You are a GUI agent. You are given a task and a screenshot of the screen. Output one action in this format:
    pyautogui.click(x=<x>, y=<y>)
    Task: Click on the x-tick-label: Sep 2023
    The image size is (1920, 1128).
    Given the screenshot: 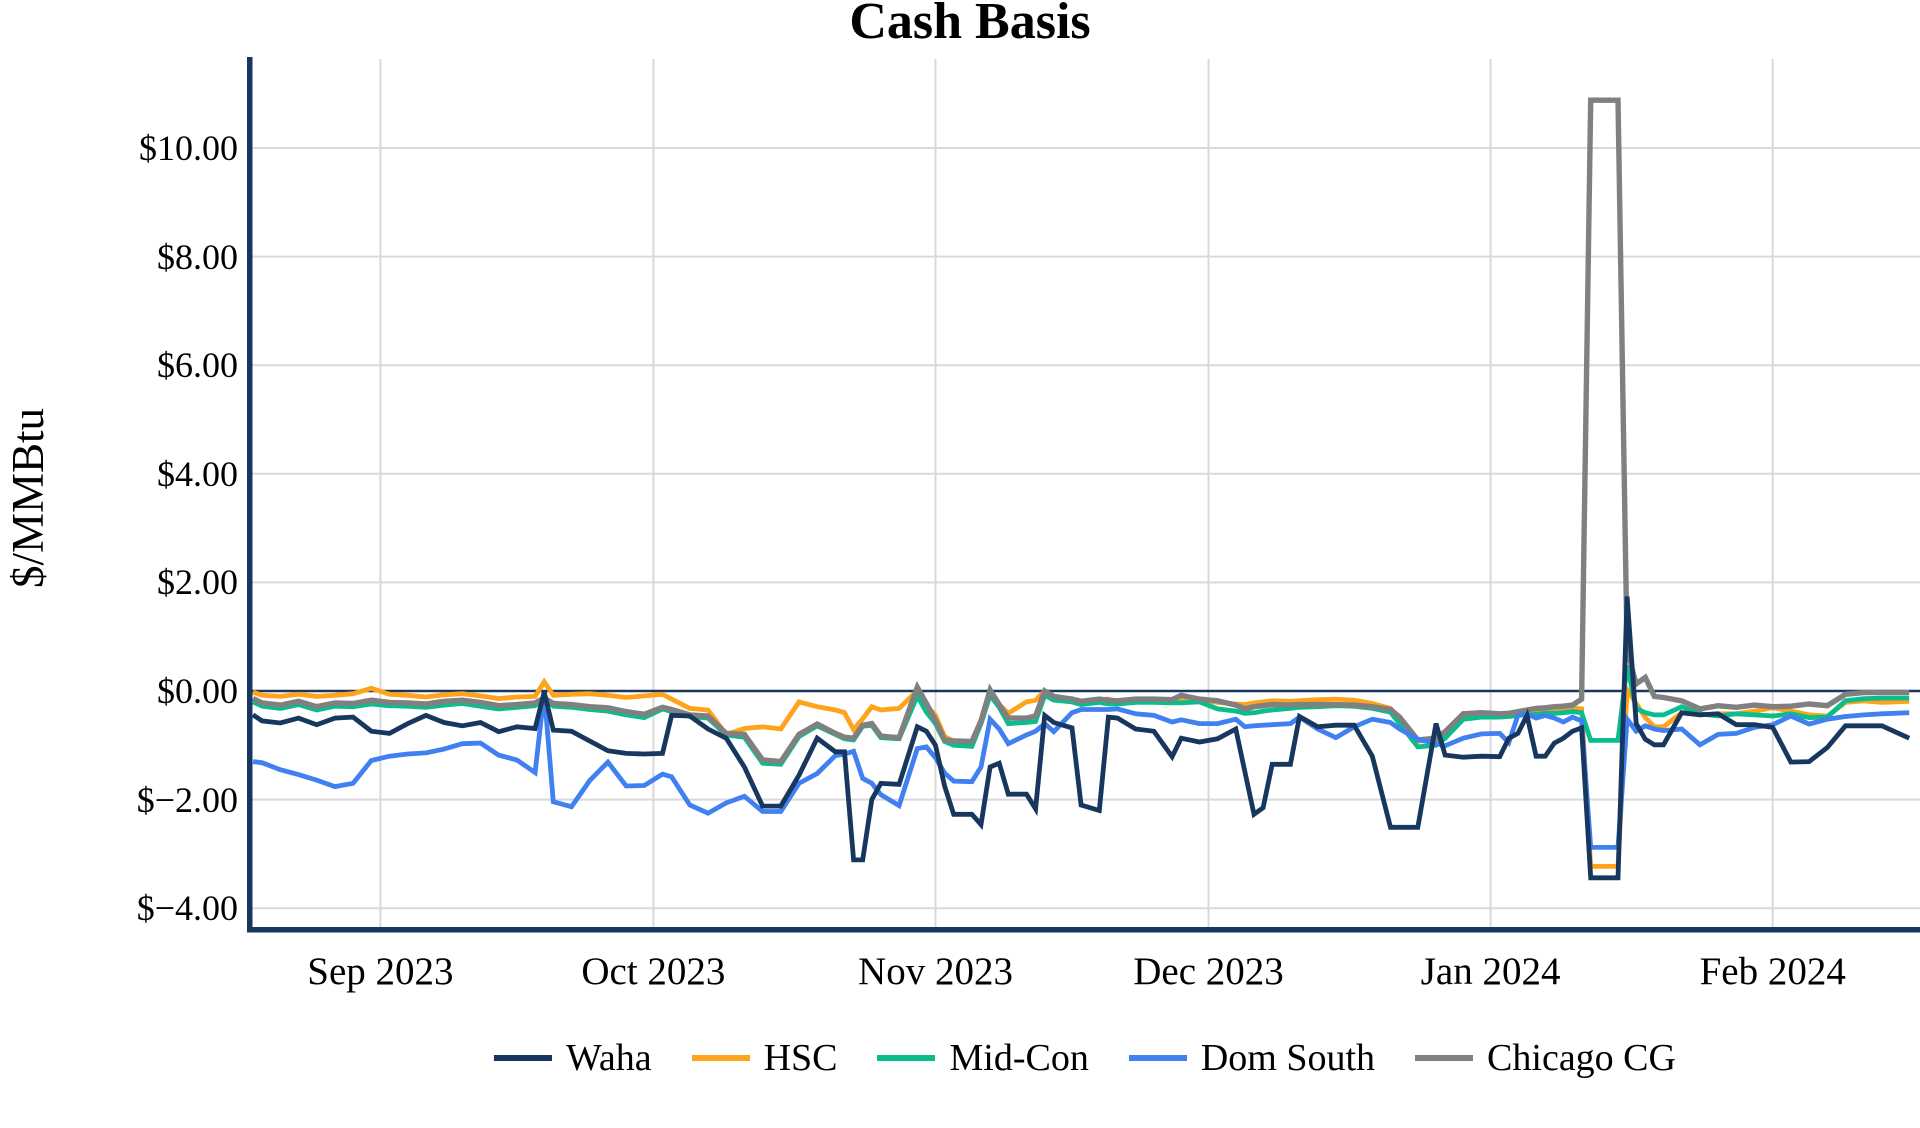 What is the action you would take?
    pyautogui.click(x=380, y=971)
    